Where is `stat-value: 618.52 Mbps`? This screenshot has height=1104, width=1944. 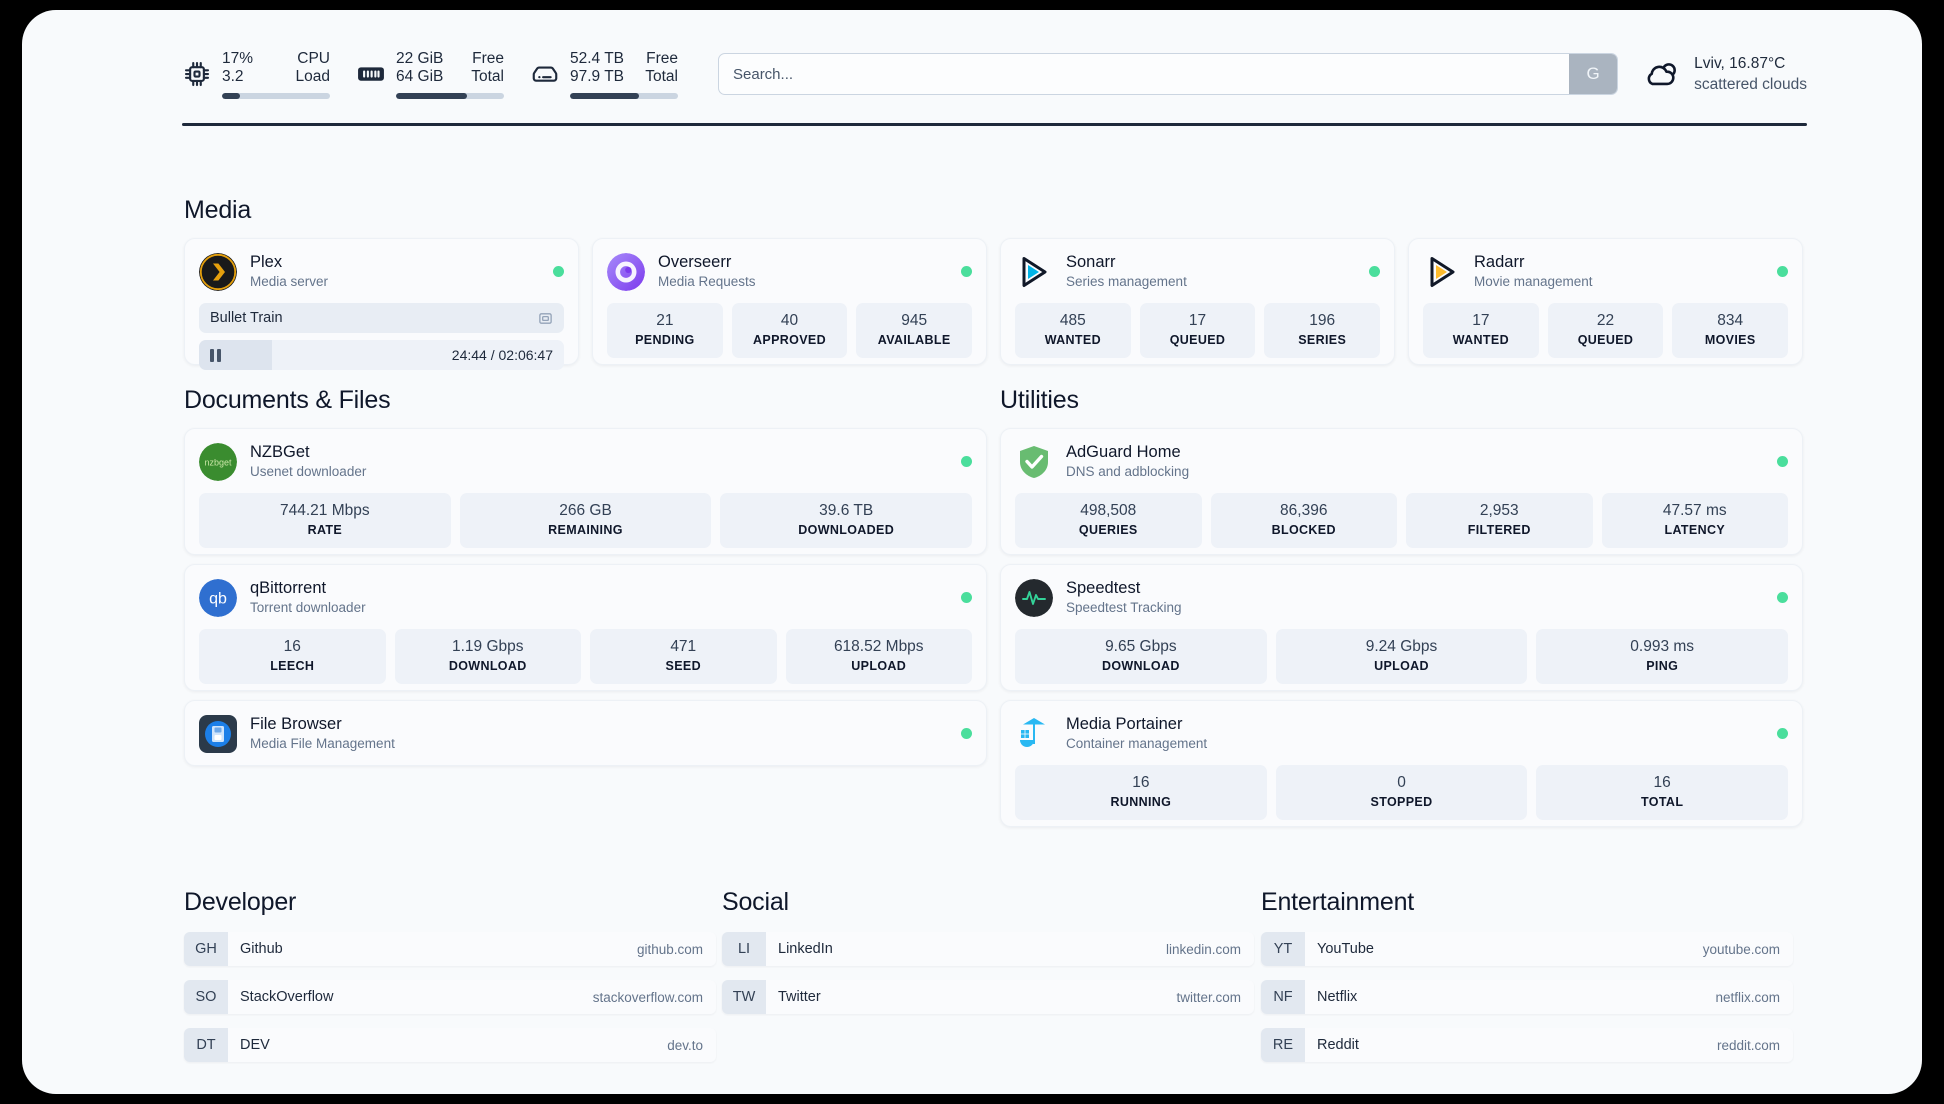
stat-value: 618.52 Mbps is located at coordinates (878, 646).